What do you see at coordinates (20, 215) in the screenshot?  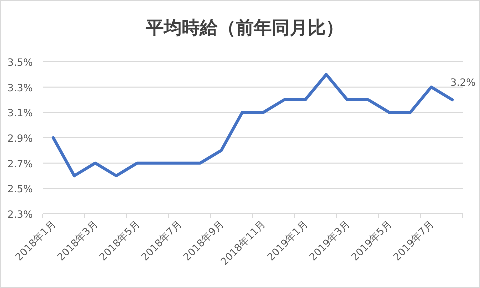 I see `y-tick-label: 2.3%` at bounding box center [20, 215].